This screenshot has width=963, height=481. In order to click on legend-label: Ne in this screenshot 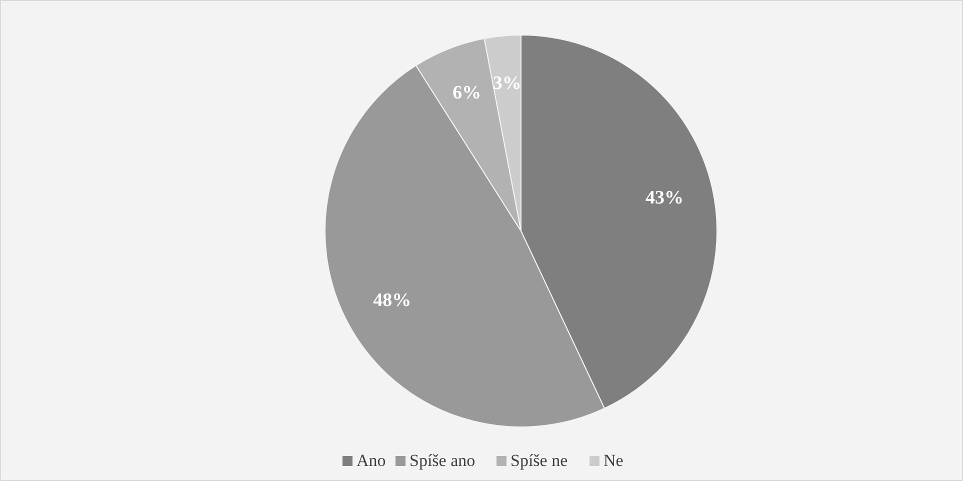, I will do `click(614, 460)`.